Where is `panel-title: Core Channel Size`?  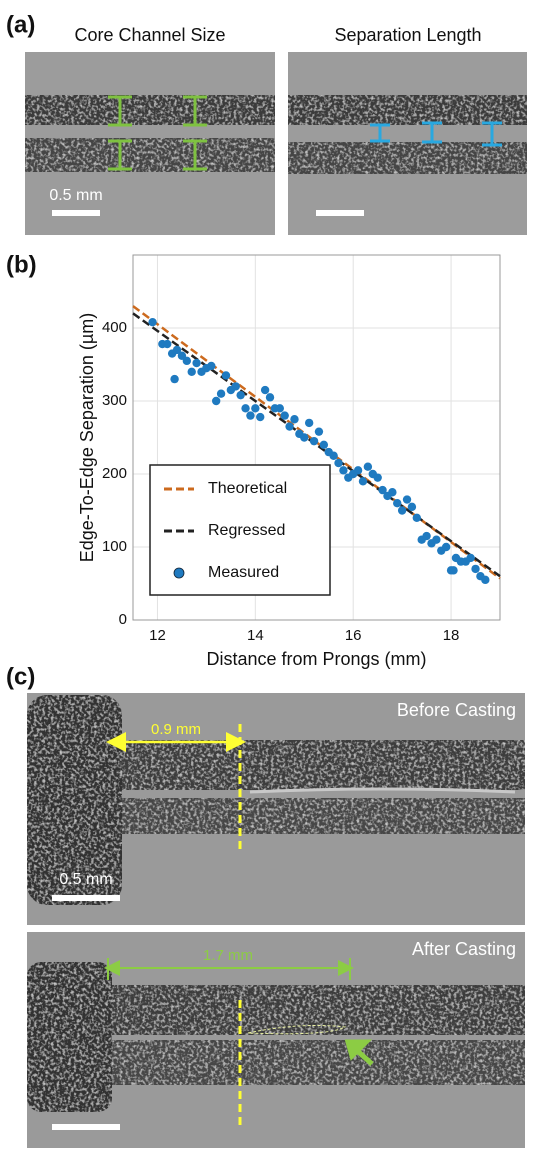
panel-title: Core Channel Size is located at coordinates (149, 35).